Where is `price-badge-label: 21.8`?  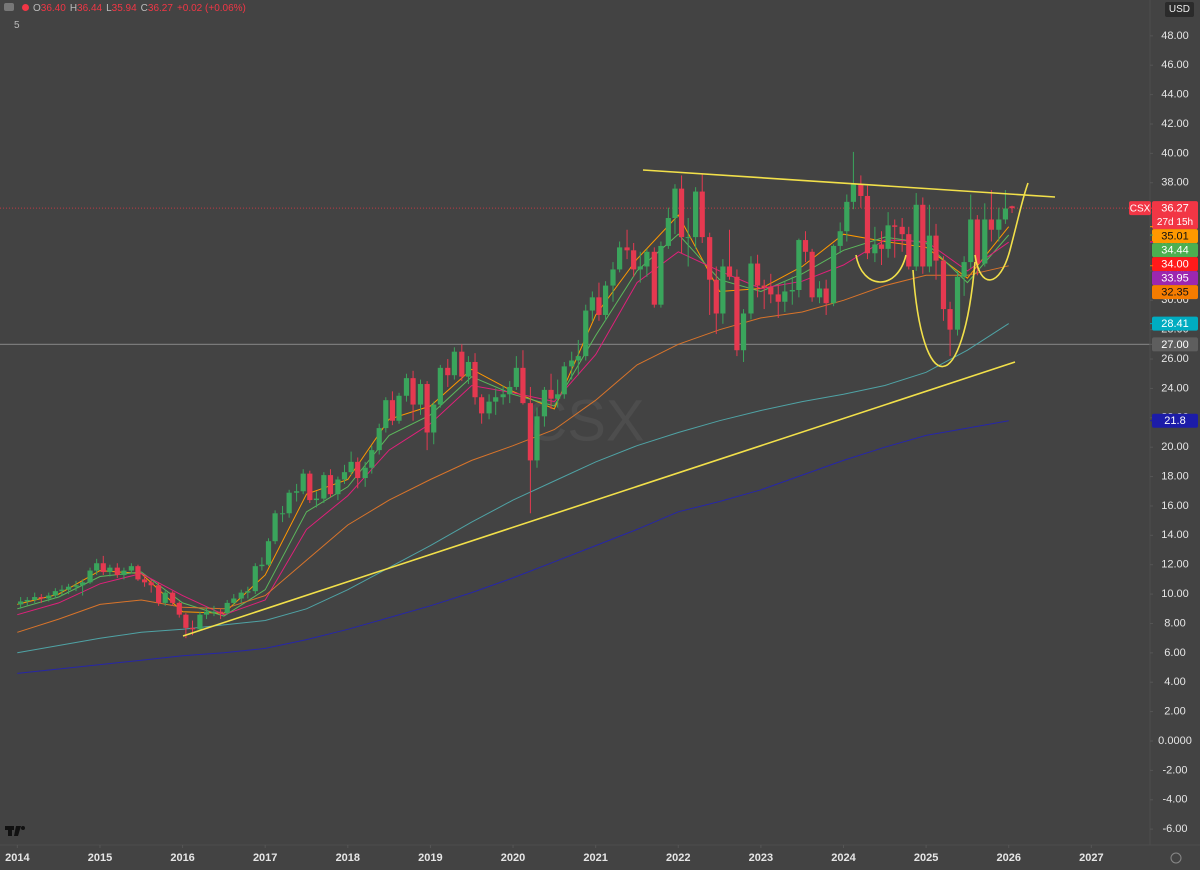
price-badge-label: 21.8 is located at coordinates (1174, 421).